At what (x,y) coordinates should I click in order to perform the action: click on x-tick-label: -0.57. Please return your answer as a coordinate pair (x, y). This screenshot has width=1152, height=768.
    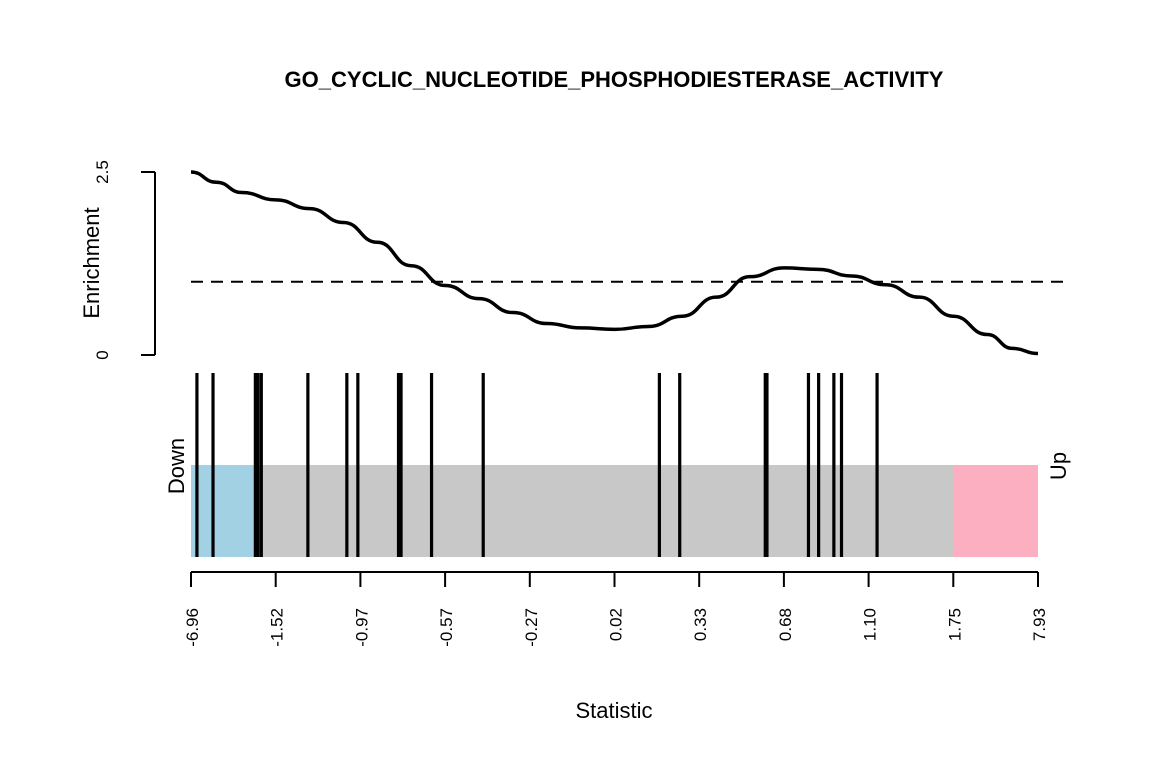
    Looking at the image, I should click on (446, 627).